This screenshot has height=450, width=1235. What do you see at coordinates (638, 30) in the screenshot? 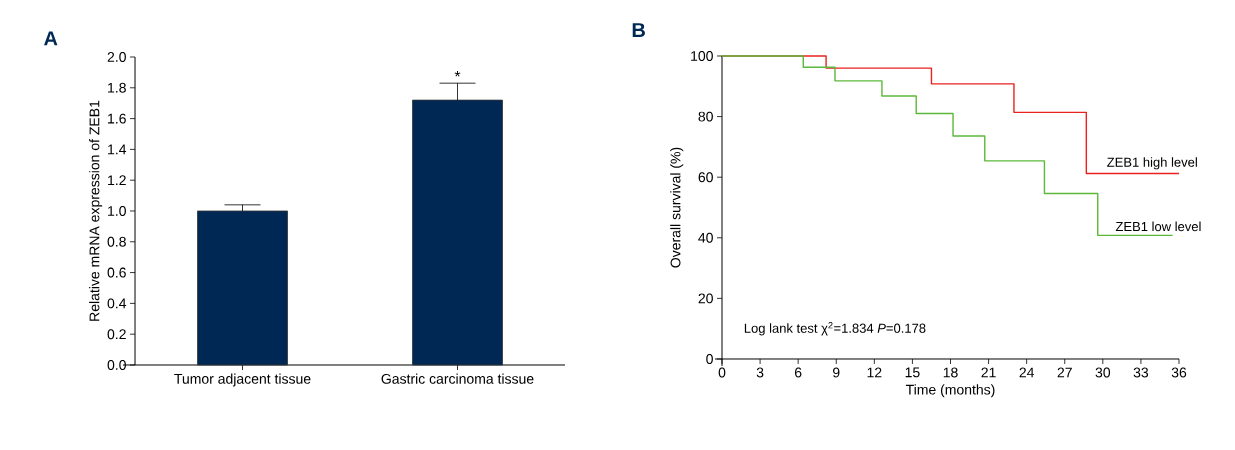
I see `chart-title: B` at bounding box center [638, 30].